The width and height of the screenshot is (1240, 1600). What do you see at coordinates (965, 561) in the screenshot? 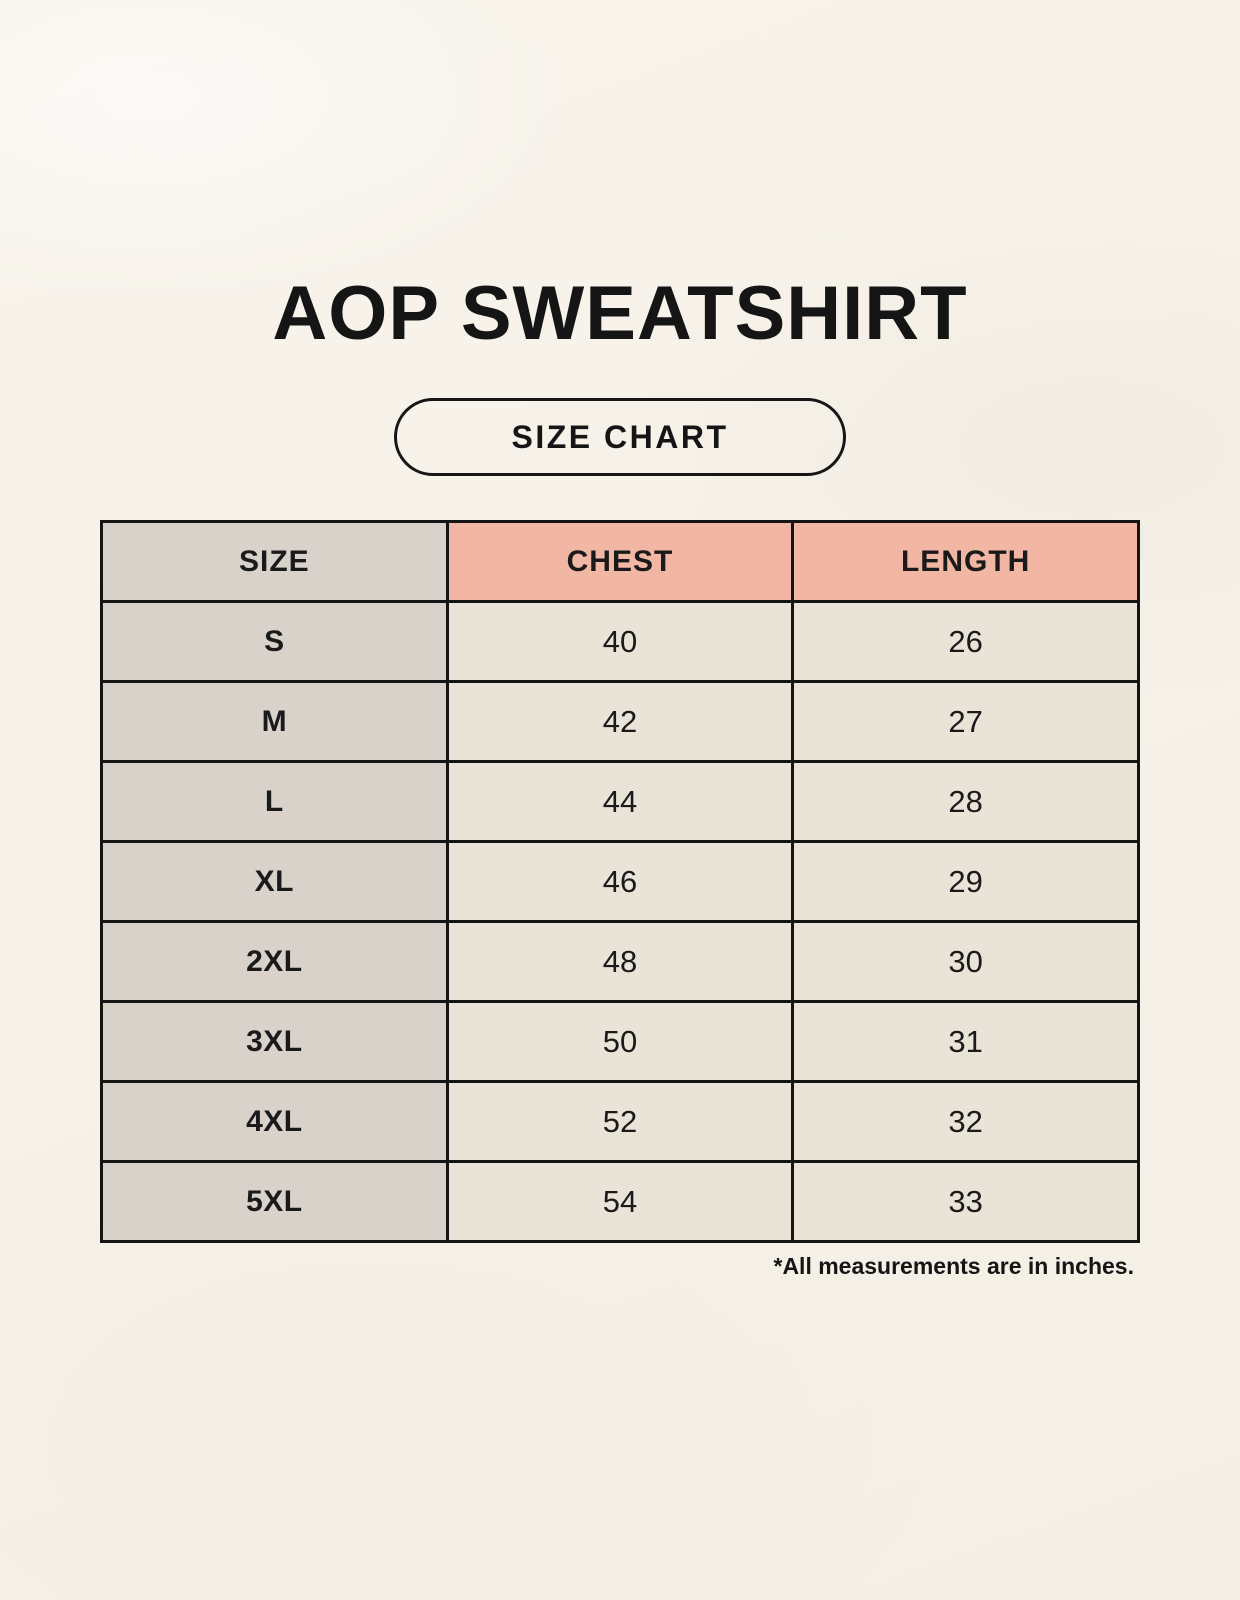
I see `header-length: LENGTH` at bounding box center [965, 561].